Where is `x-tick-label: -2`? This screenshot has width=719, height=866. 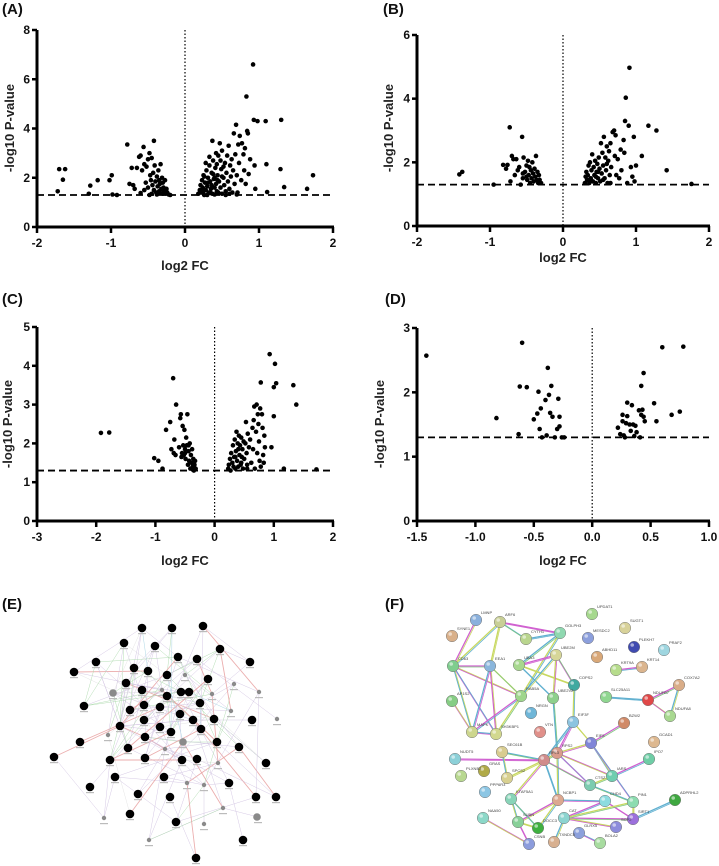 x-tick-label: -2 is located at coordinates (96, 537).